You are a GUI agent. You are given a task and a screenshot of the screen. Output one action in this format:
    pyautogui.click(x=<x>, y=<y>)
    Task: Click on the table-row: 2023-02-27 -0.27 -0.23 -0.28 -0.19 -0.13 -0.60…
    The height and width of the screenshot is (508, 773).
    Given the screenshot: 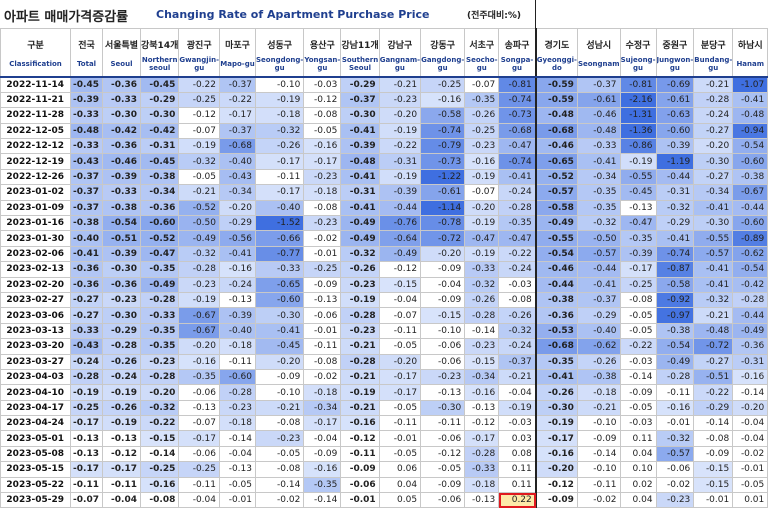 What is the action you would take?
    pyautogui.click(x=384, y=300)
    